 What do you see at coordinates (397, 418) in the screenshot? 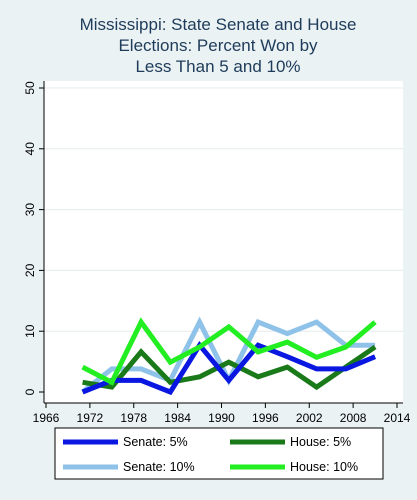
I see `x-tick-label-8: 2014` at bounding box center [397, 418].